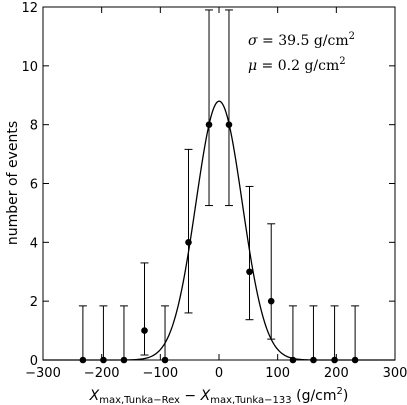  Describe the element at coordinates (34, 243) in the screenshot. I see `y-tick-label: 4` at that location.